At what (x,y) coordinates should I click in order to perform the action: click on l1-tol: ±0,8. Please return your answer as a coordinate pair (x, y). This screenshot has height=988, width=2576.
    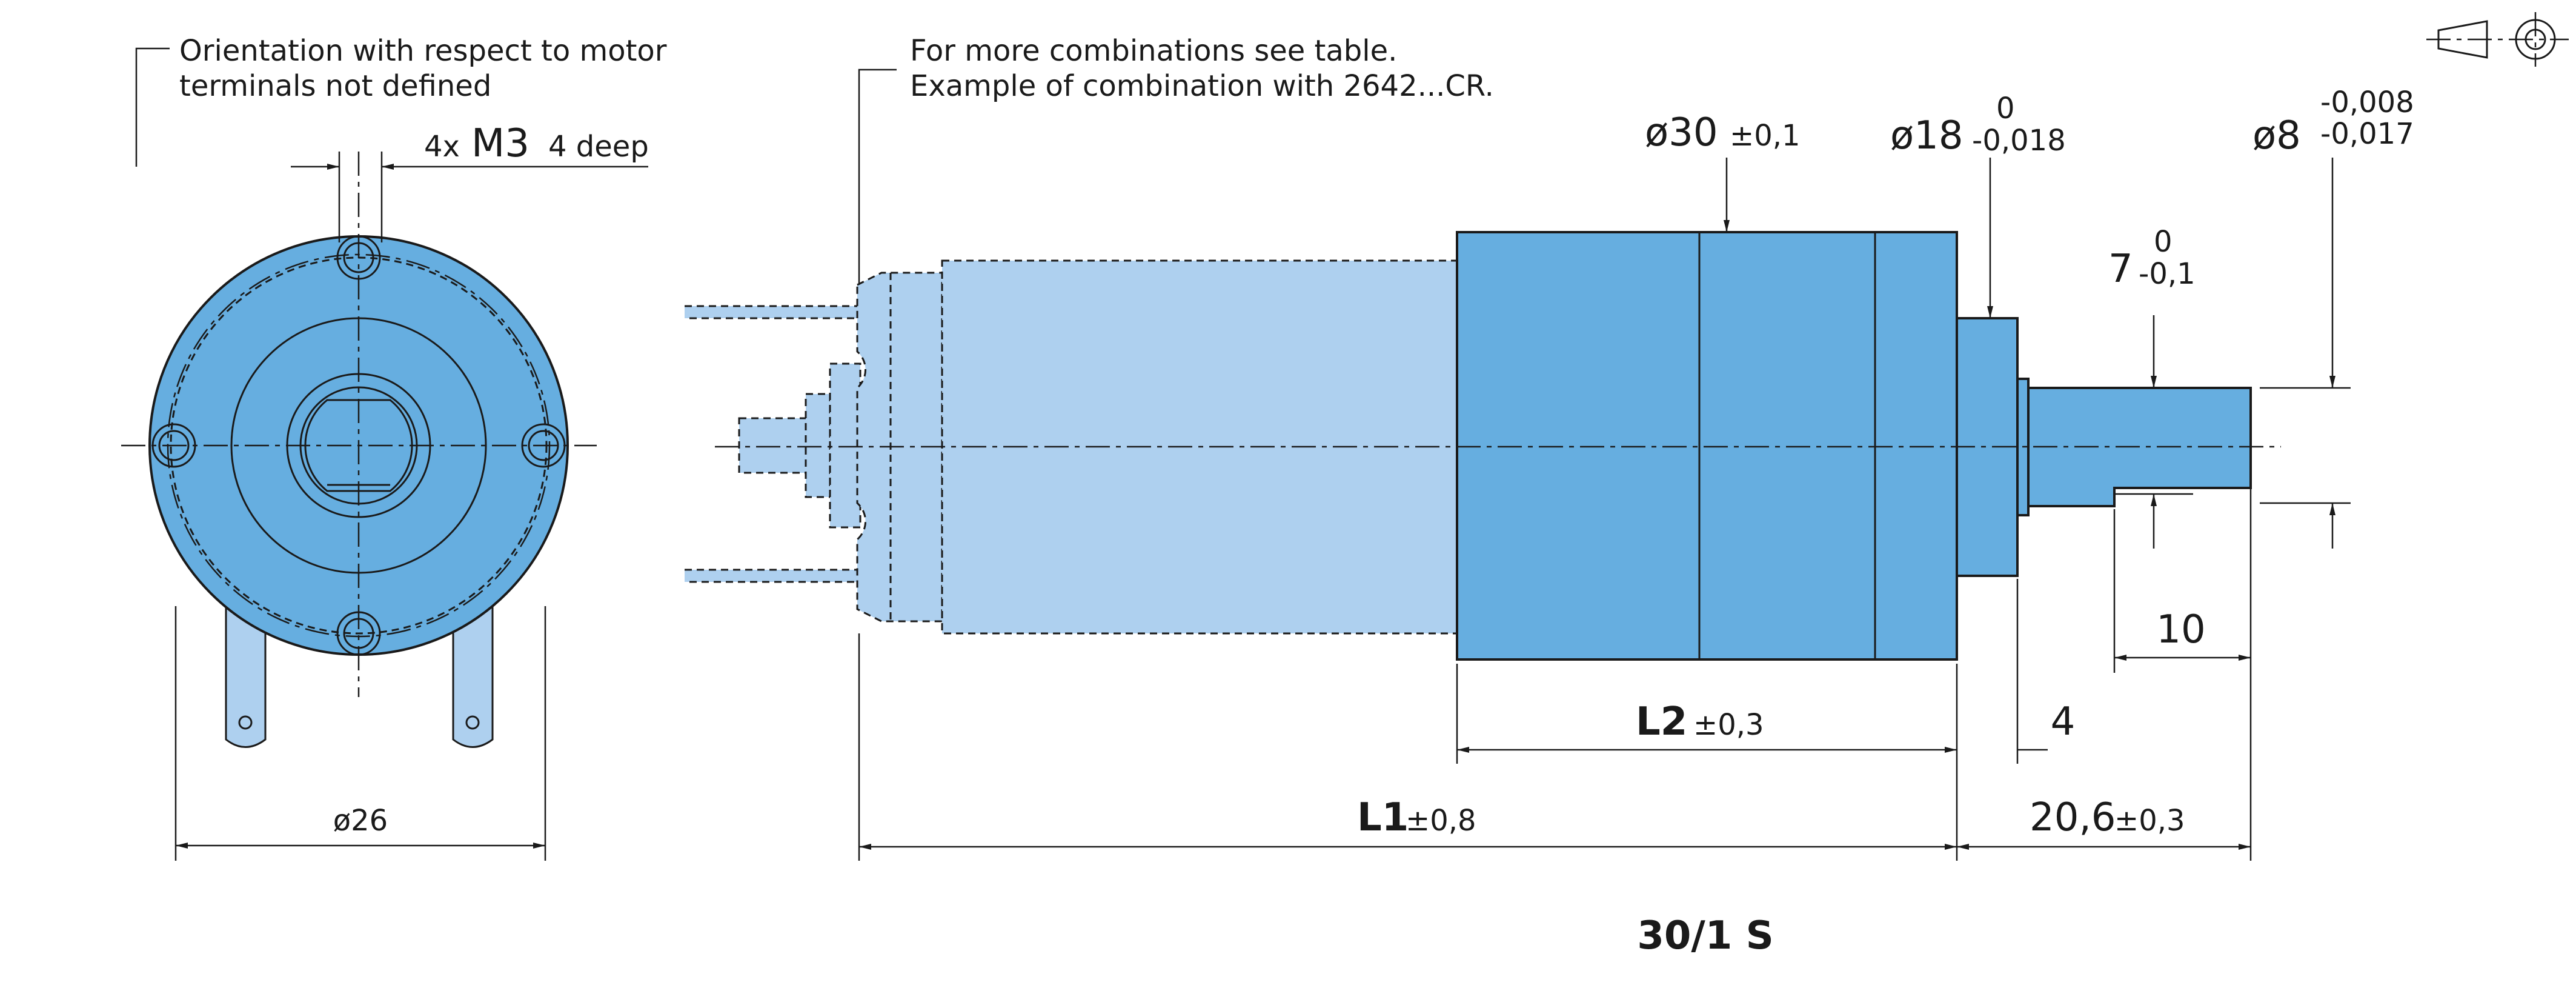
    Looking at the image, I should click on (1441, 821).